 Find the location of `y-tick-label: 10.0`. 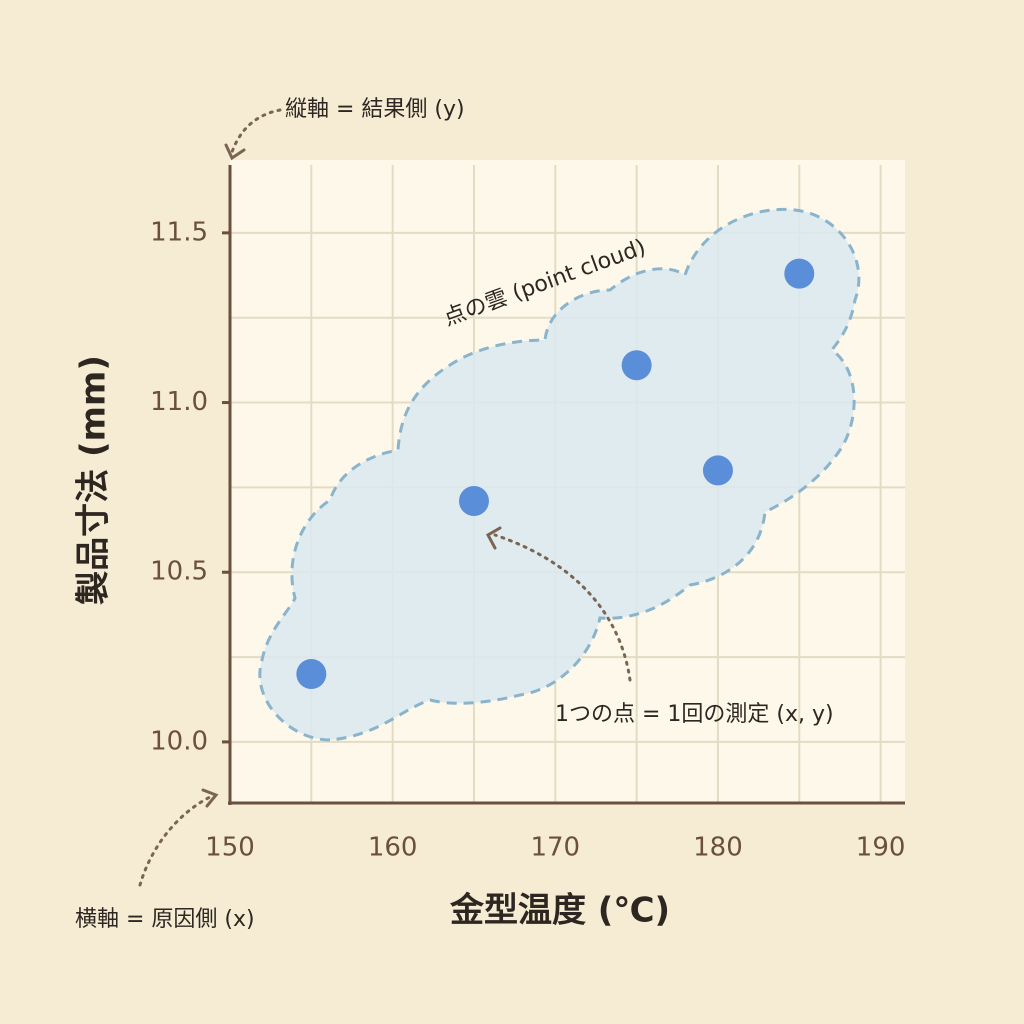

y-tick-label: 10.0 is located at coordinates (179, 741).